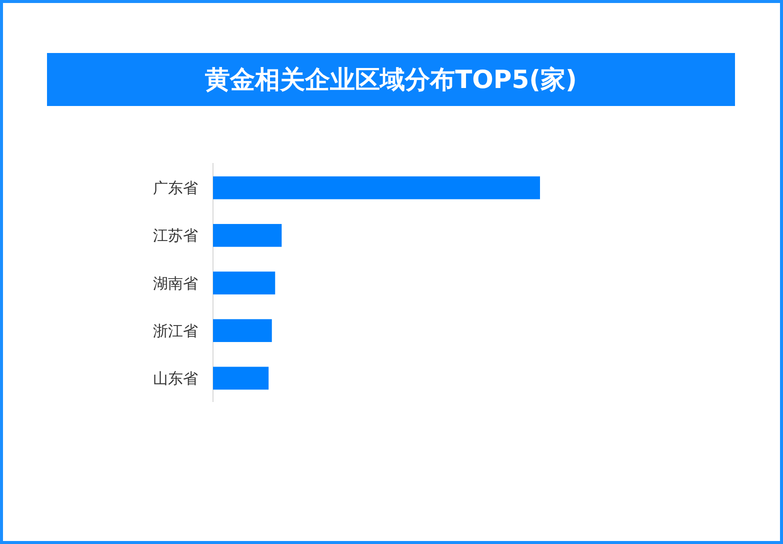 The image size is (783, 544). I want to click on y-tick-label: 浙江省, so click(175, 331).